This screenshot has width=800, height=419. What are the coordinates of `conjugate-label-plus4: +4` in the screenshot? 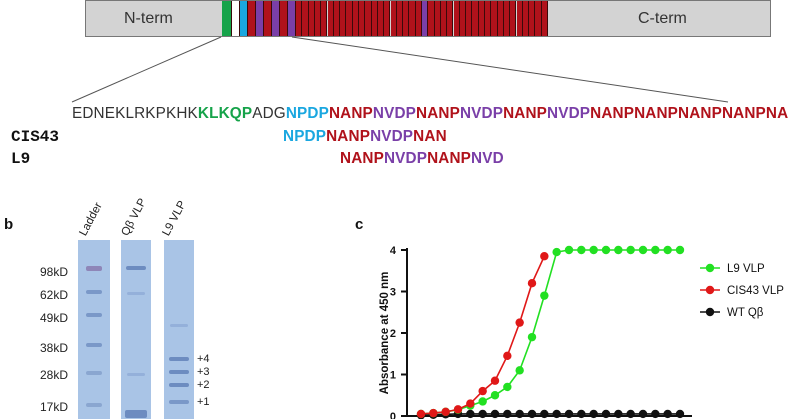 It's located at (203, 359).